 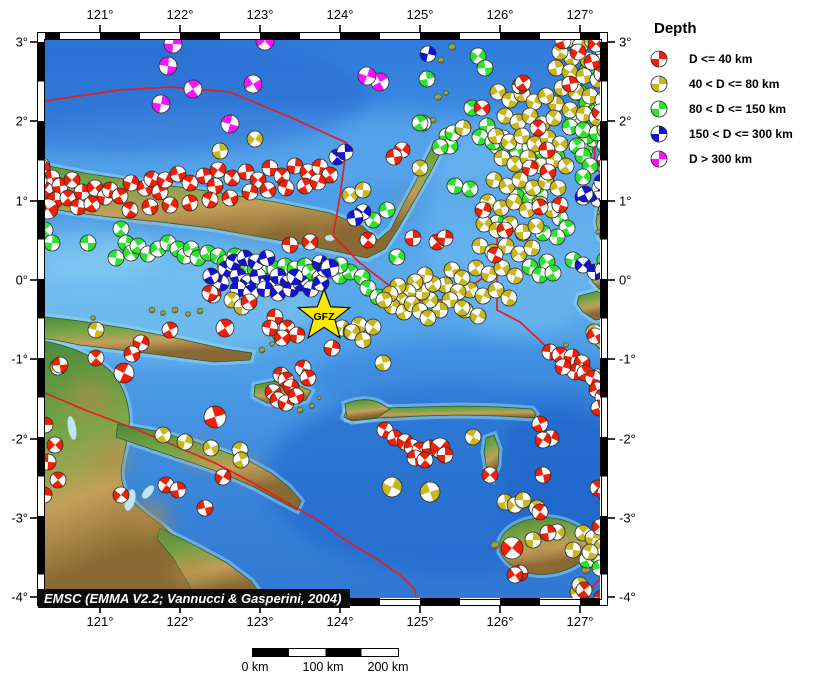 What do you see at coordinates (721, 58) in the screenshot?
I see `legend-item-label: D <= 40 km` at bounding box center [721, 58].